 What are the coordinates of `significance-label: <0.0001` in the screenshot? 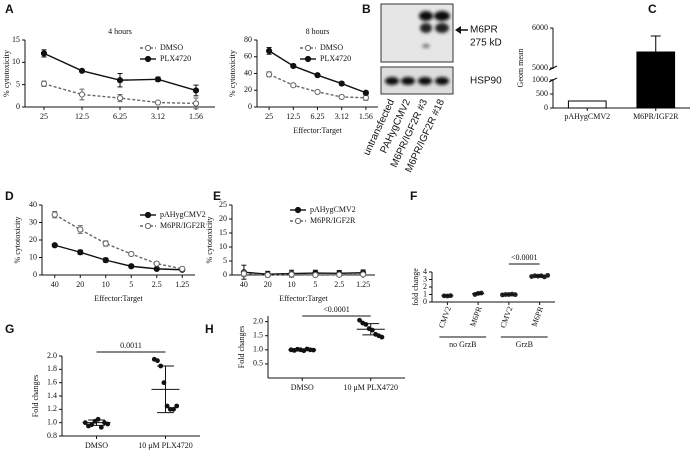 It's located at (336, 309).